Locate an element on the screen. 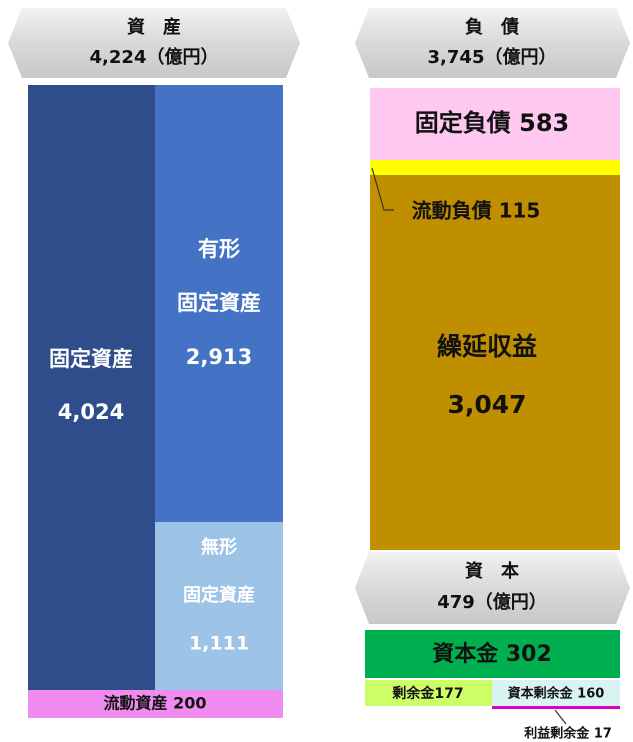 This screenshot has height=742, width=633. intangible-assets is located at coordinates (219, 606).